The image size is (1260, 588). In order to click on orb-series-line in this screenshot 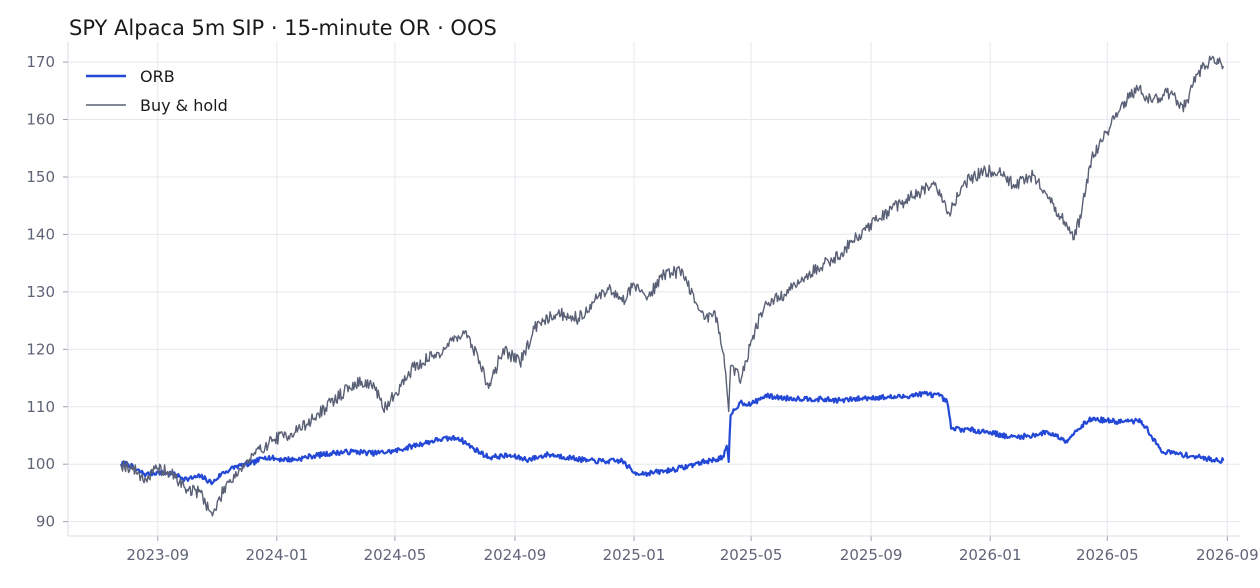, I will do `click(672, 438)`.